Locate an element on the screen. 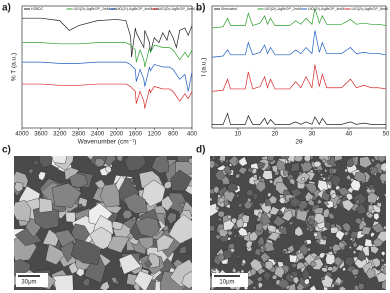  x-tick-label: 800 is located at coordinates (173, 135).